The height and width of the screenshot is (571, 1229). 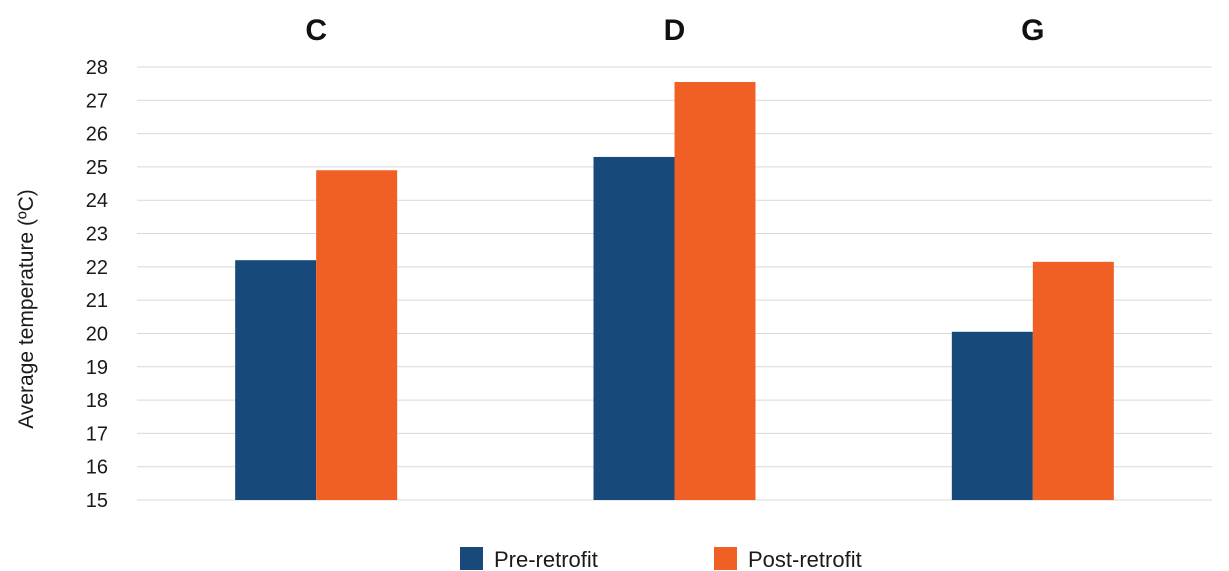 What do you see at coordinates (97, 201) in the screenshot?
I see `y-tick-label: 24` at bounding box center [97, 201].